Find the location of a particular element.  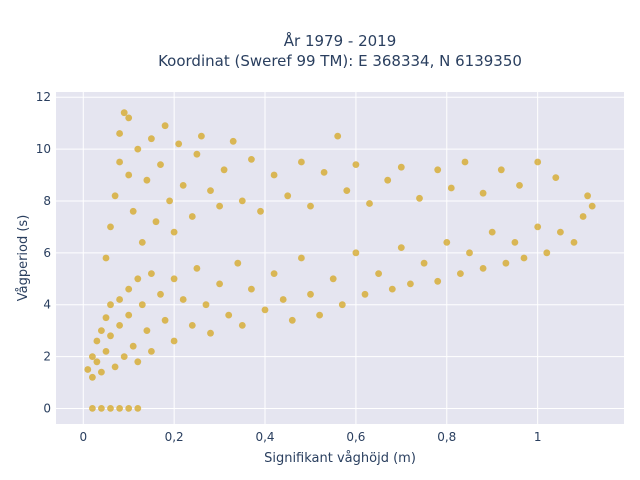

x-tick-label: 0 is located at coordinates (83, 437).